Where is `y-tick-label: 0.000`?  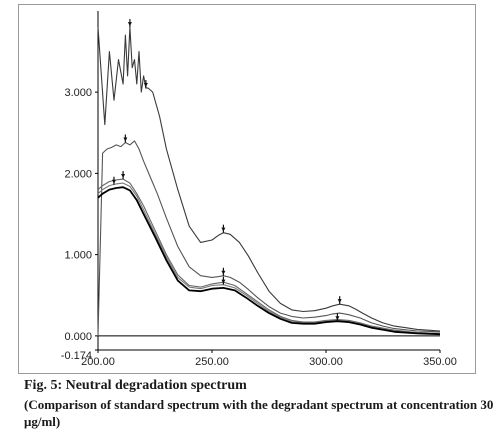 y-tick-label: 0.000 is located at coordinates (78, 337).